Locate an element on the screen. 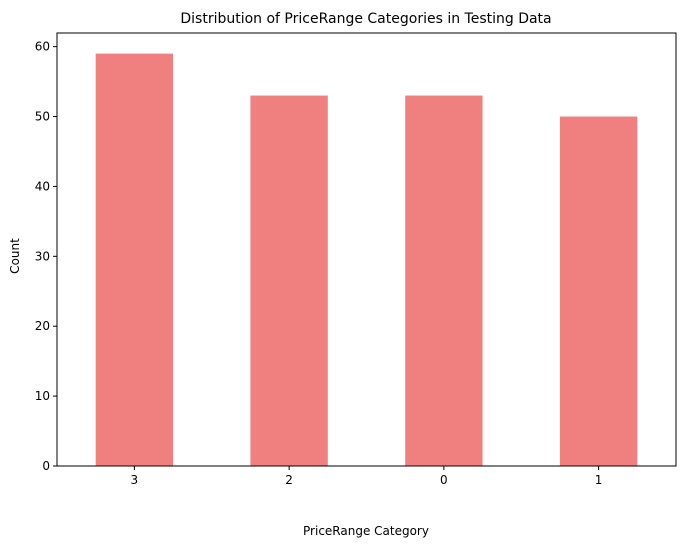 The height and width of the screenshot is (547, 686). y-tick-label: 10 is located at coordinates (42, 396).